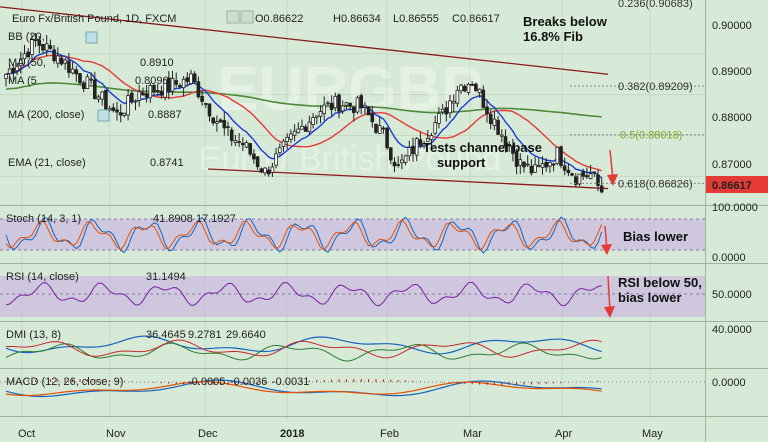 The image size is (768, 442). Describe the element at coordinates (660, 282) in the screenshot. I see `annotation-rsi-line1: RSI below 50,` at that location.